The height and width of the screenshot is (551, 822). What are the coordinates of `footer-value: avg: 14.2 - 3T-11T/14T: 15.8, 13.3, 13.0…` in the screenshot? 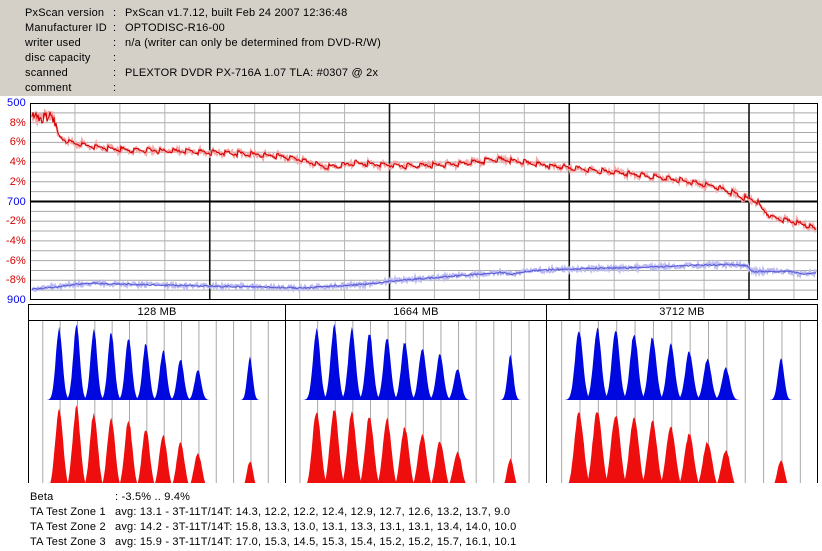 It's located at (316, 527).